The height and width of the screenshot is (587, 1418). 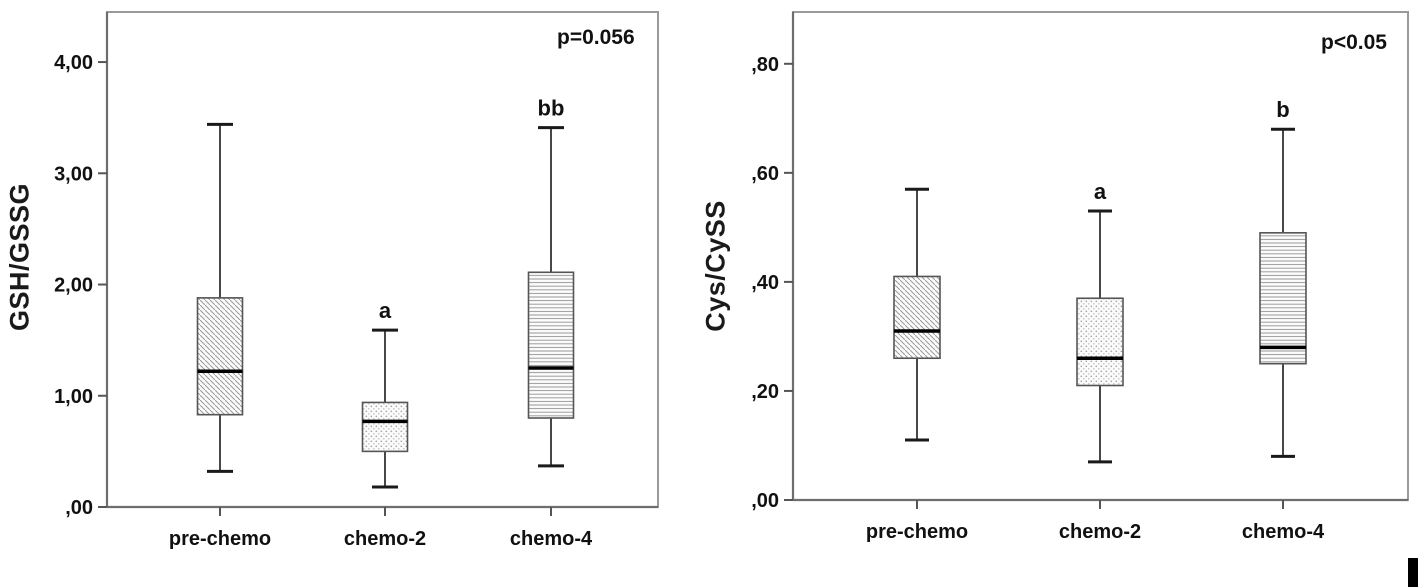 What do you see at coordinates (765, 65) in the screenshot?
I see `y-tick-label: ,80` at bounding box center [765, 65].